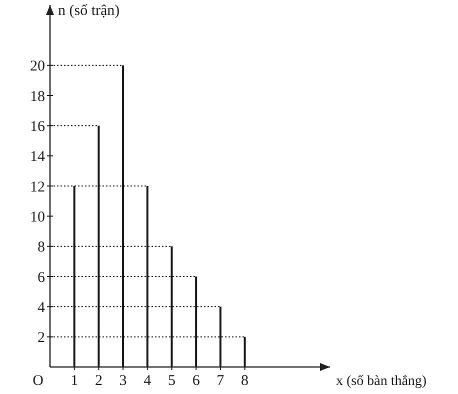  What do you see at coordinates (38, 126) in the screenshot?
I see `y-tick-label: 16` at bounding box center [38, 126].